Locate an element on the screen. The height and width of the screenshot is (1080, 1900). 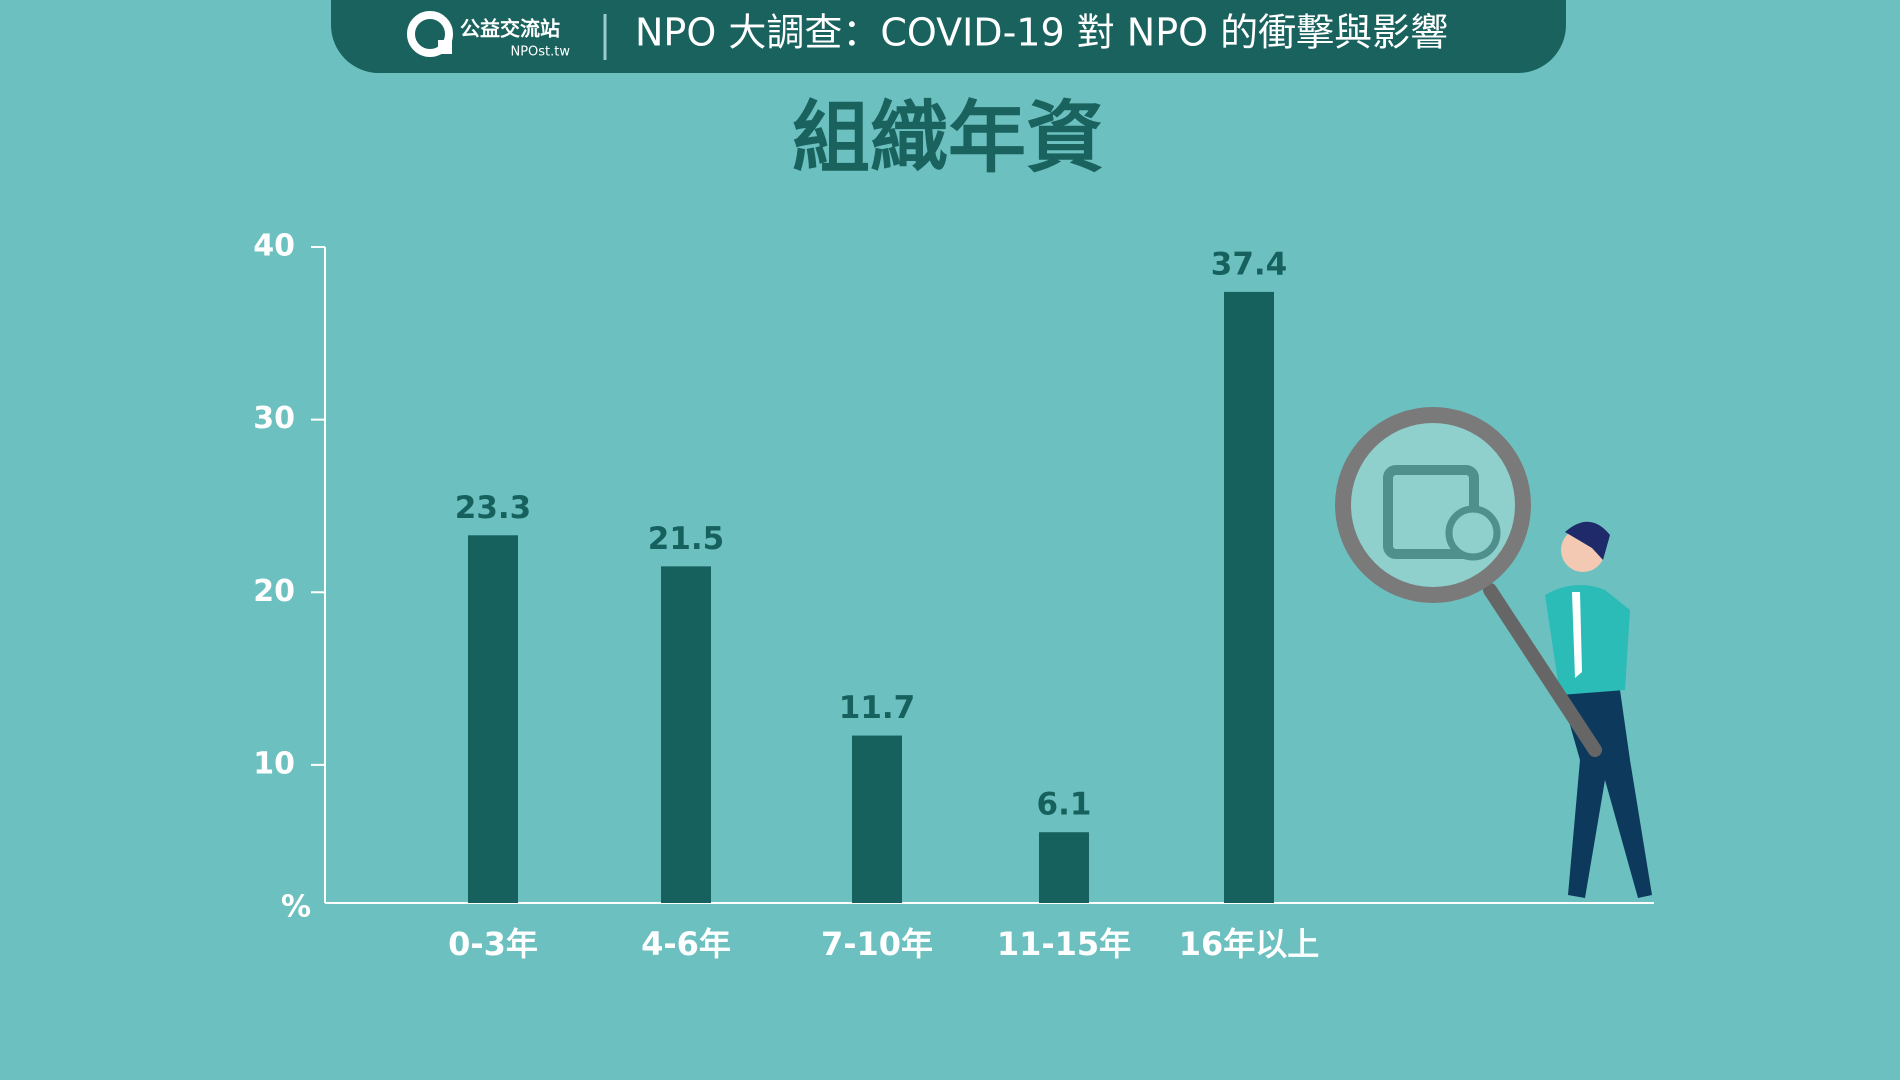
data-label: 23.3 is located at coordinates (493, 508).